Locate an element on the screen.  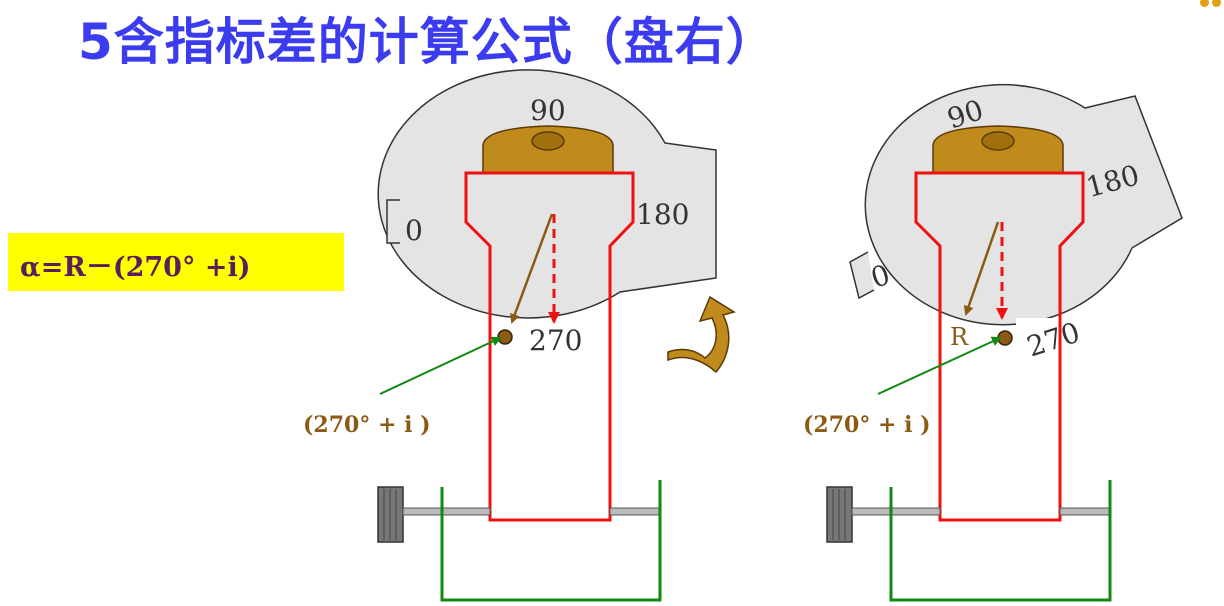
right-base is located at coordinates (1000, 541).